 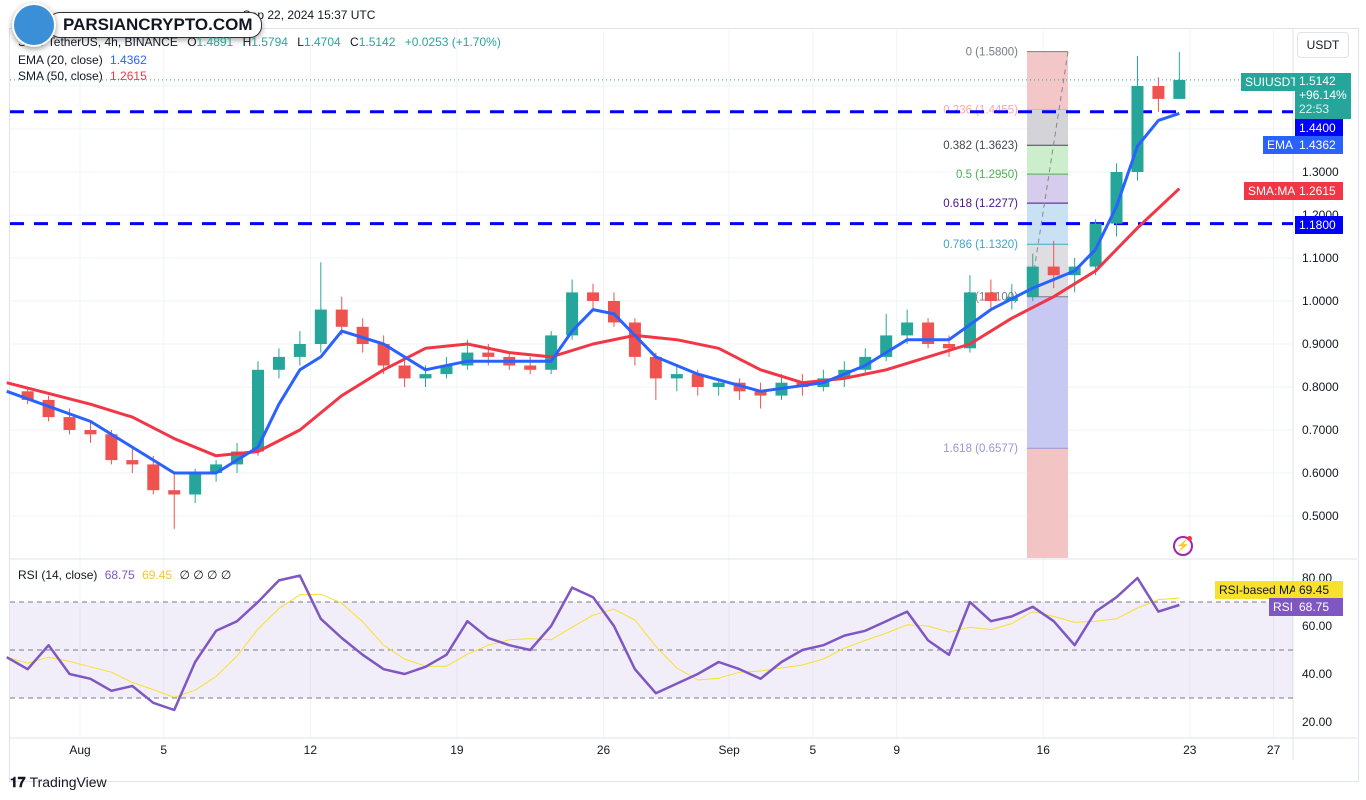 I want to click on timestamp: , Sep 22, 2024 15:37 UTC, so click(x=306, y=15).